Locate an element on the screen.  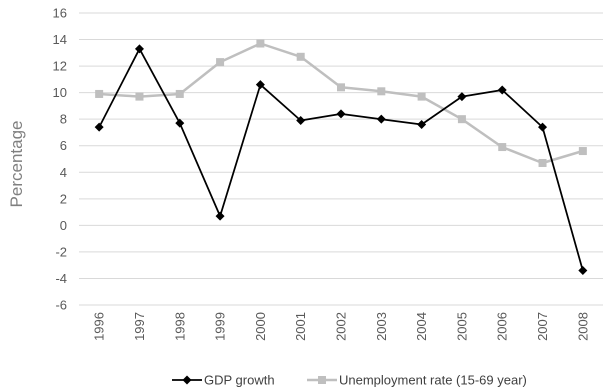
x-tick-label: 2008 is located at coordinates (582, 326).